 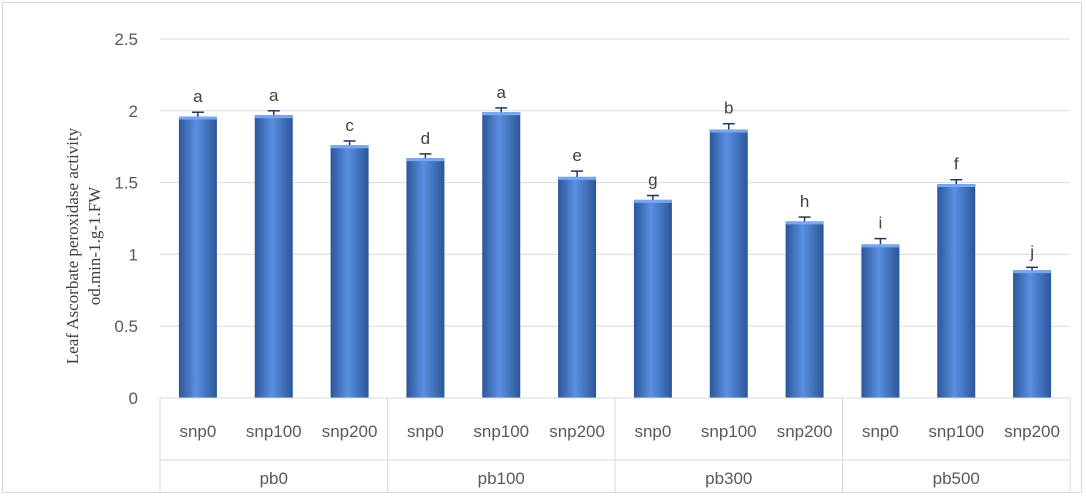 I want to click on y-tick-label: 0, so click(x=133, y=398).